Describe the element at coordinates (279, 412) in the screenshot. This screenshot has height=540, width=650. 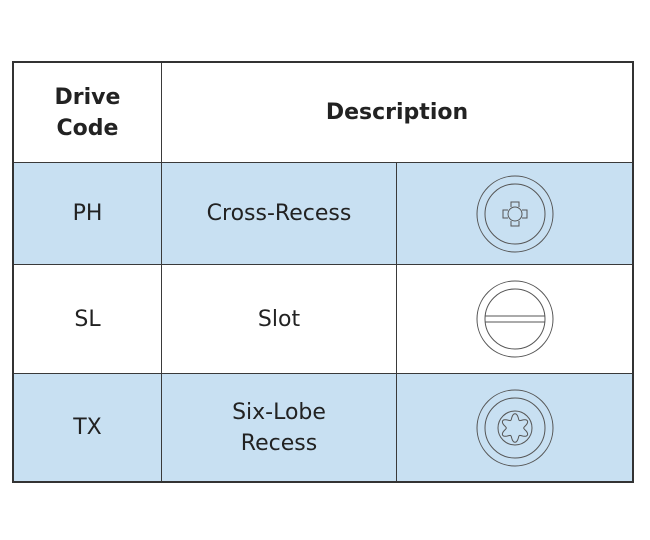
I see `description-line: Six-Lobe` at that location.